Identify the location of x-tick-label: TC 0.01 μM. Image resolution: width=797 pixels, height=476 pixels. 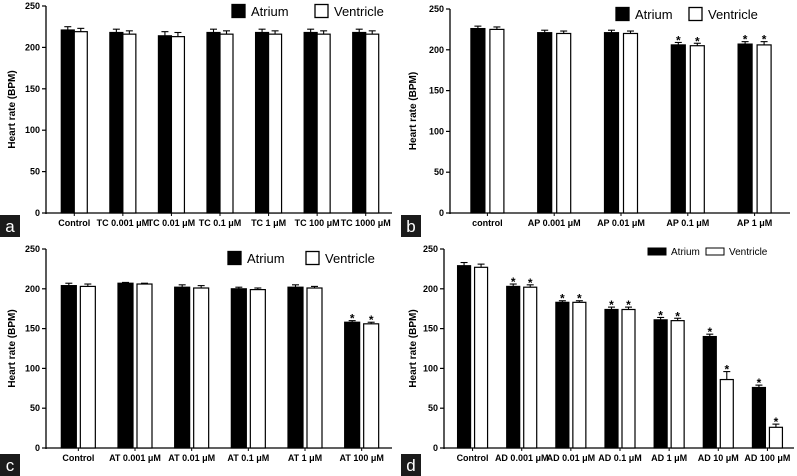
(172, 223).